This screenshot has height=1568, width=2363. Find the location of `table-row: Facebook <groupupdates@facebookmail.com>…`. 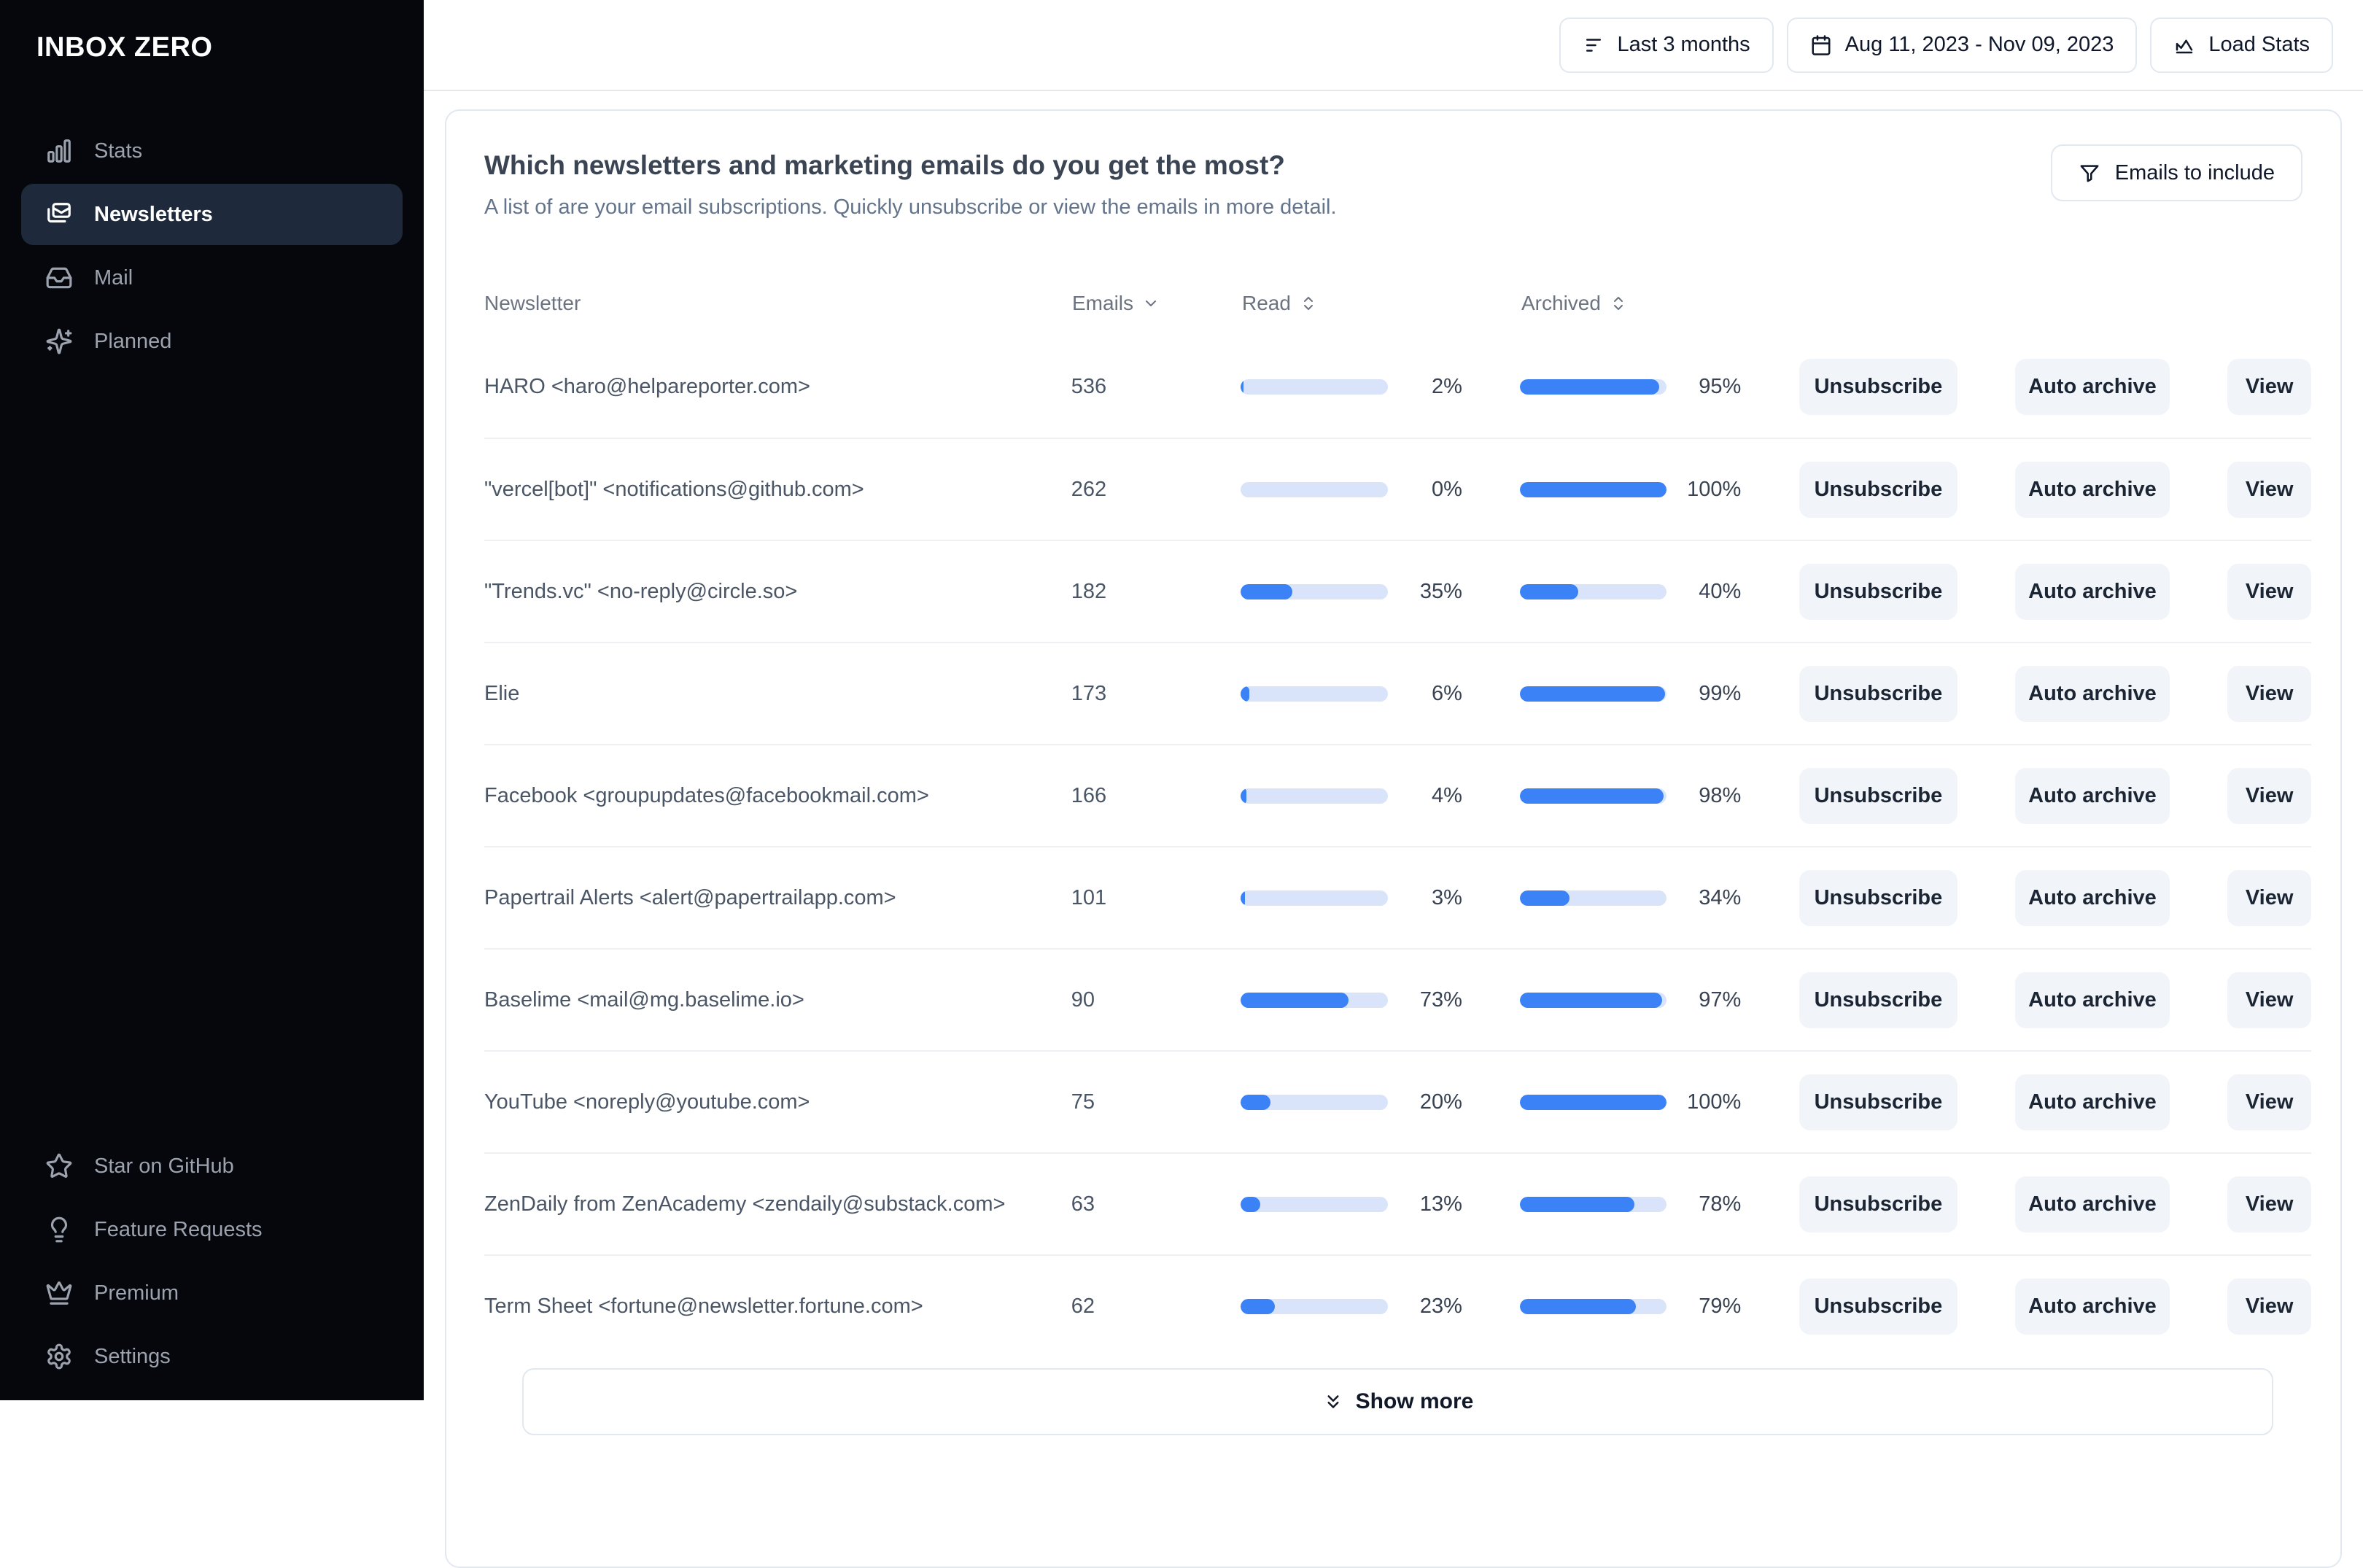

table-row: Facebook <groupupdates@facebookmail.com>… is located at coordinates (1397, 795).